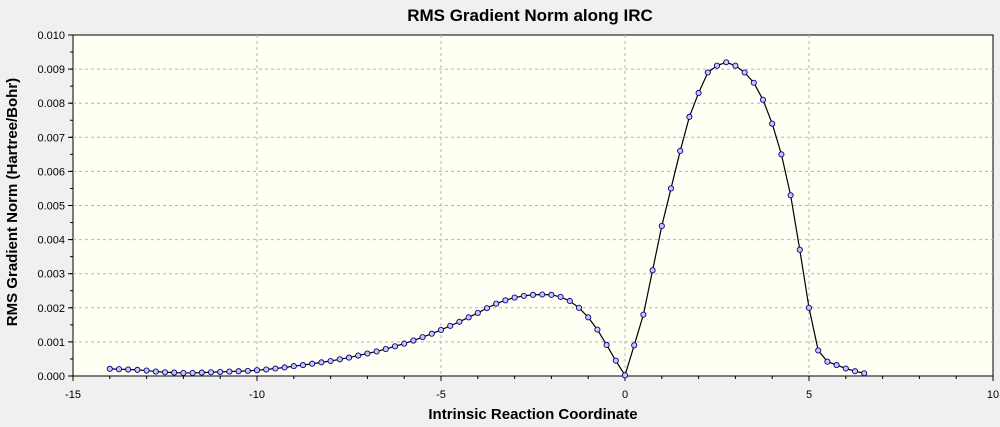 The image size is (1000, 427). I want to click on y-tick-label: 0.010, so click(51, 36).